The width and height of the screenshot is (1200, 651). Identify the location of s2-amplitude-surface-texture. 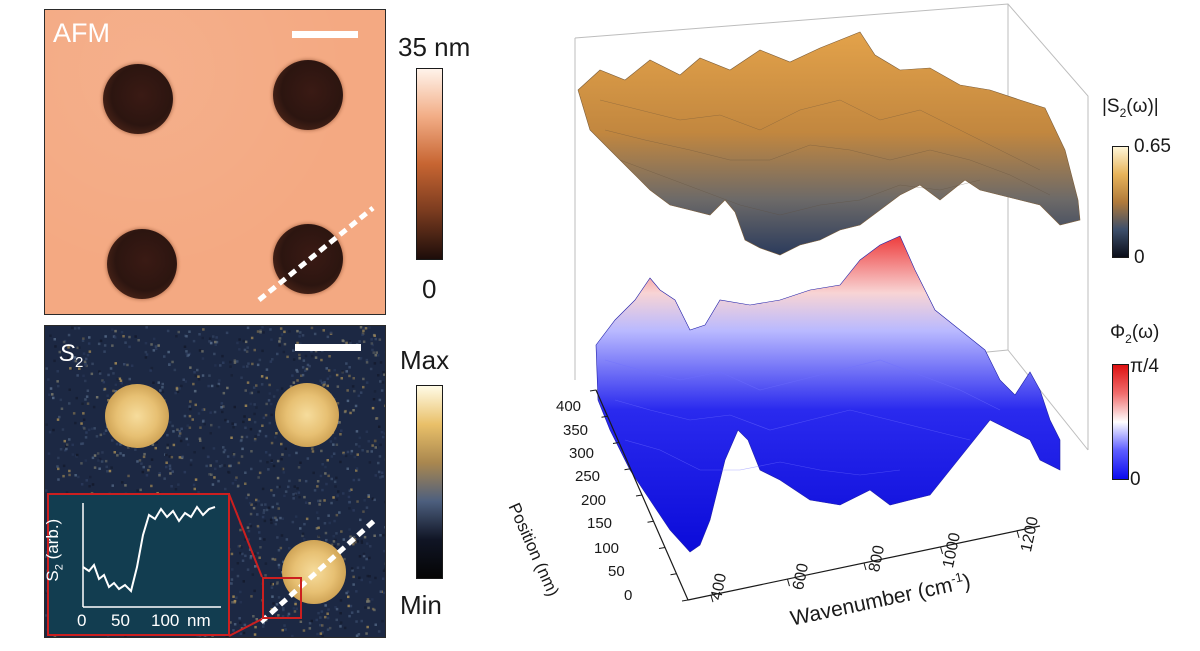
(825, 157).